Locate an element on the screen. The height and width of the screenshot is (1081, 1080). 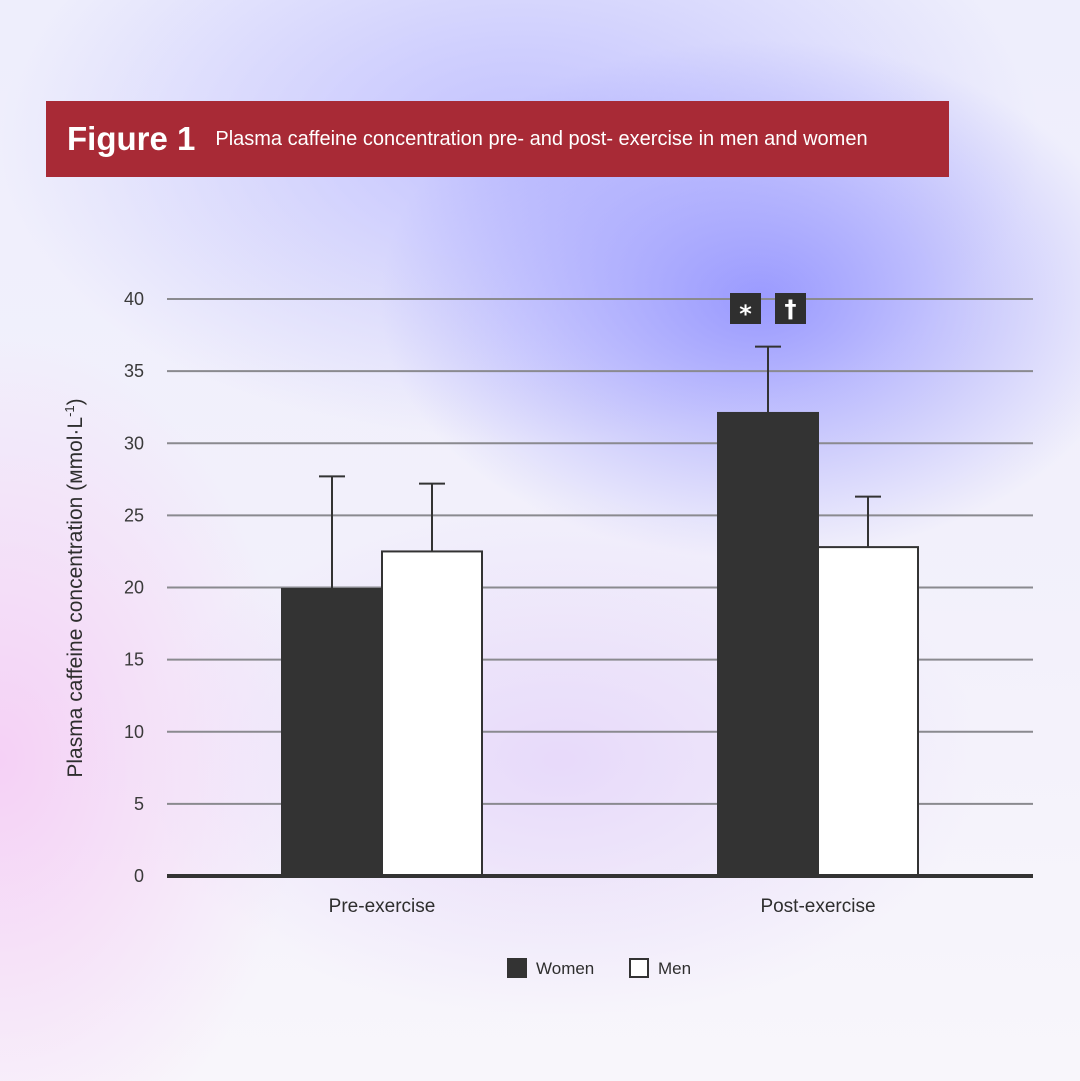
y-axis-label-text: Plasma caffeine concentration (мmol·L is located at coordinates (75, 597).